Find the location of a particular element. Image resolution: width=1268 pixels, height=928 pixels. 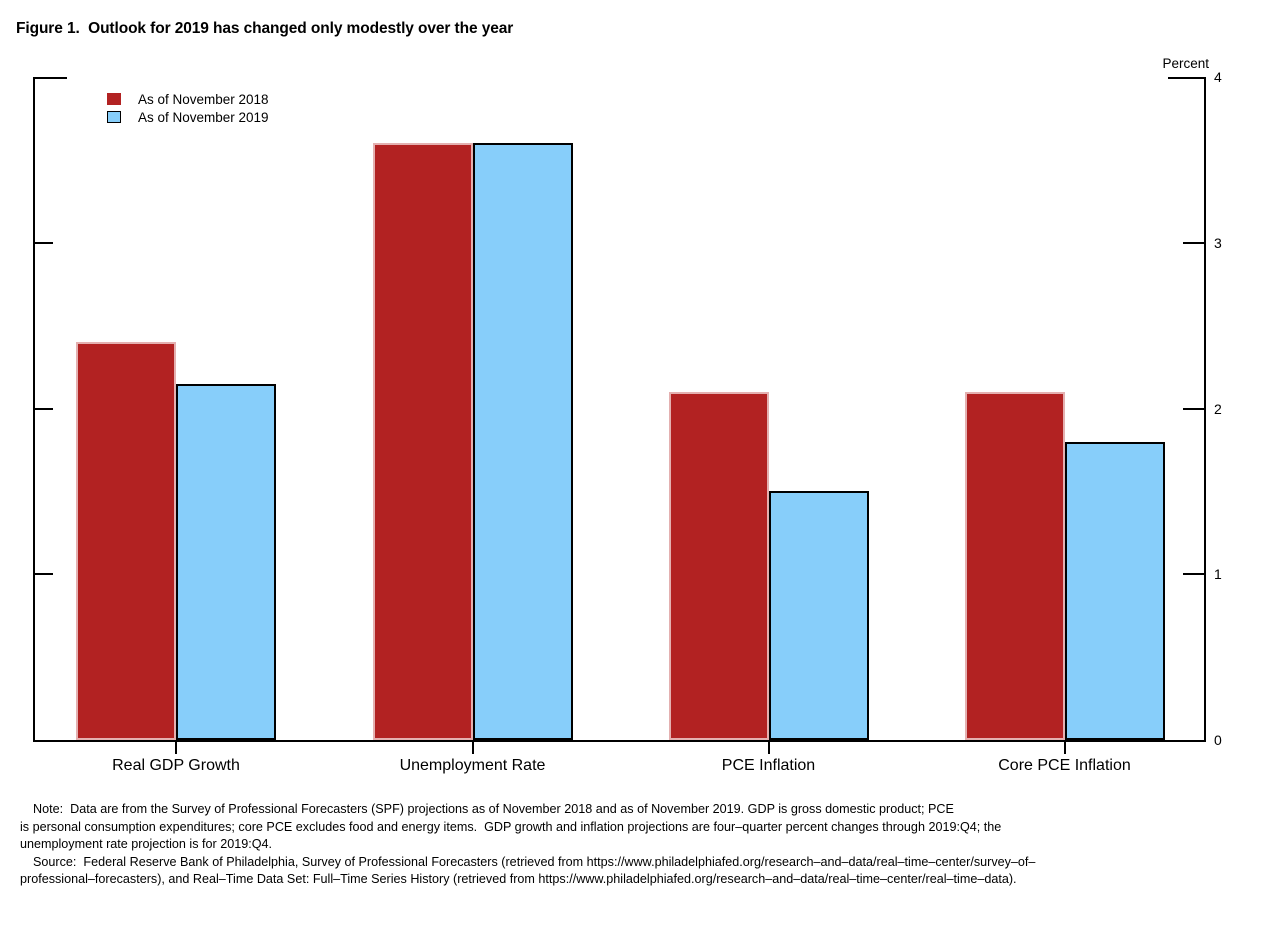

category-label: Unemployment Rate is located at coordinates (472, 765).